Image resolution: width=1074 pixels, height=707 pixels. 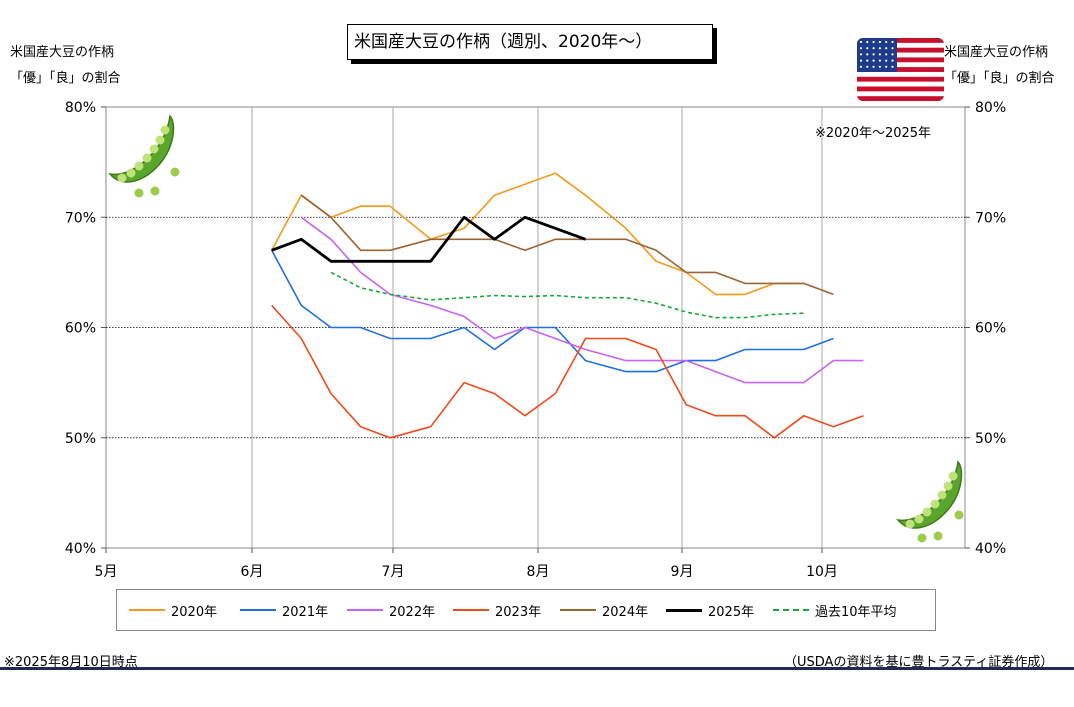 I want to click on legend-label: 2025年, so click(x=731, y=612).